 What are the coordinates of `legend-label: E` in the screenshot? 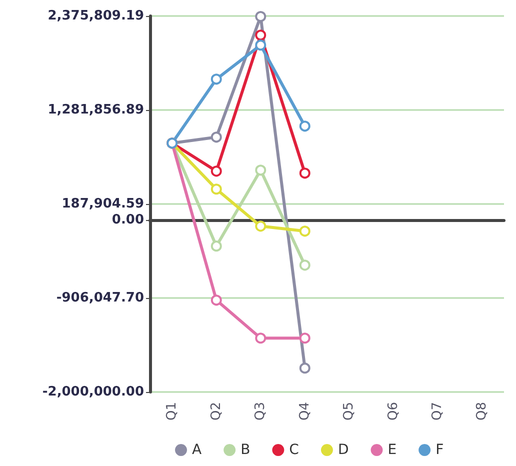 It's located at (392, 450).